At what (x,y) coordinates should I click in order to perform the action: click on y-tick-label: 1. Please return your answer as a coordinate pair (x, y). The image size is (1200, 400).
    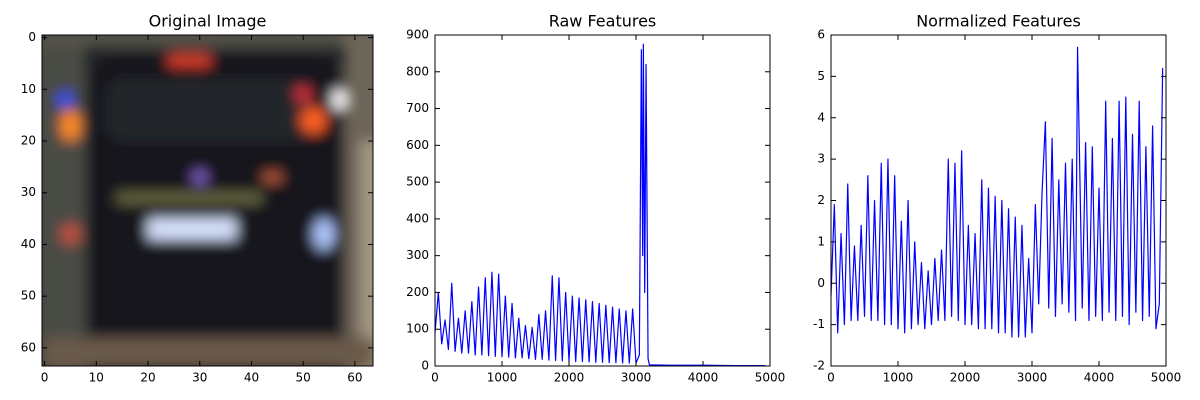
    Looking at the image, I should click on (821, 241).